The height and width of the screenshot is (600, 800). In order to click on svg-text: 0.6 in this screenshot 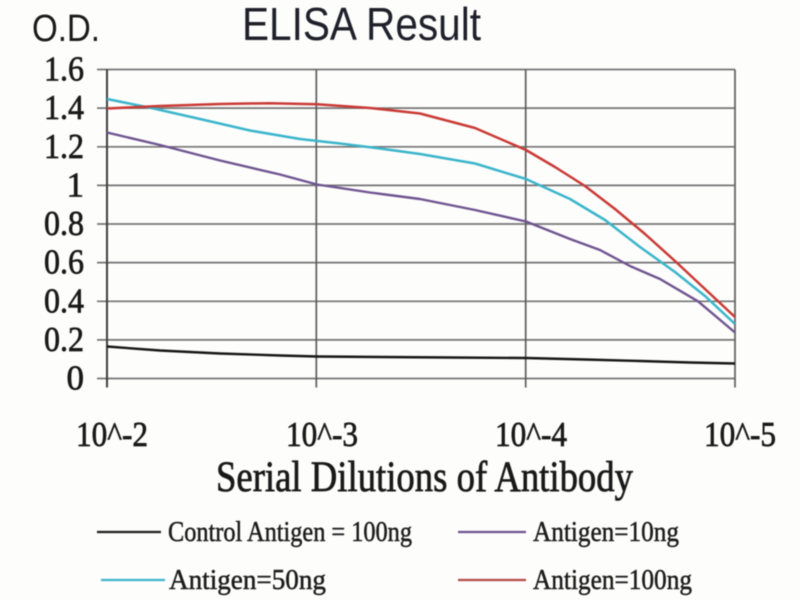, I will do `click(64, 262)`.